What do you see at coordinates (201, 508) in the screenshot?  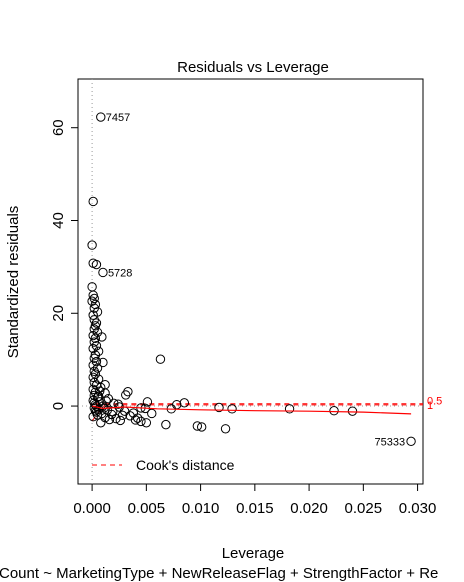 I see `x-tick-label: 0.010` at bounding box center [201, 508].